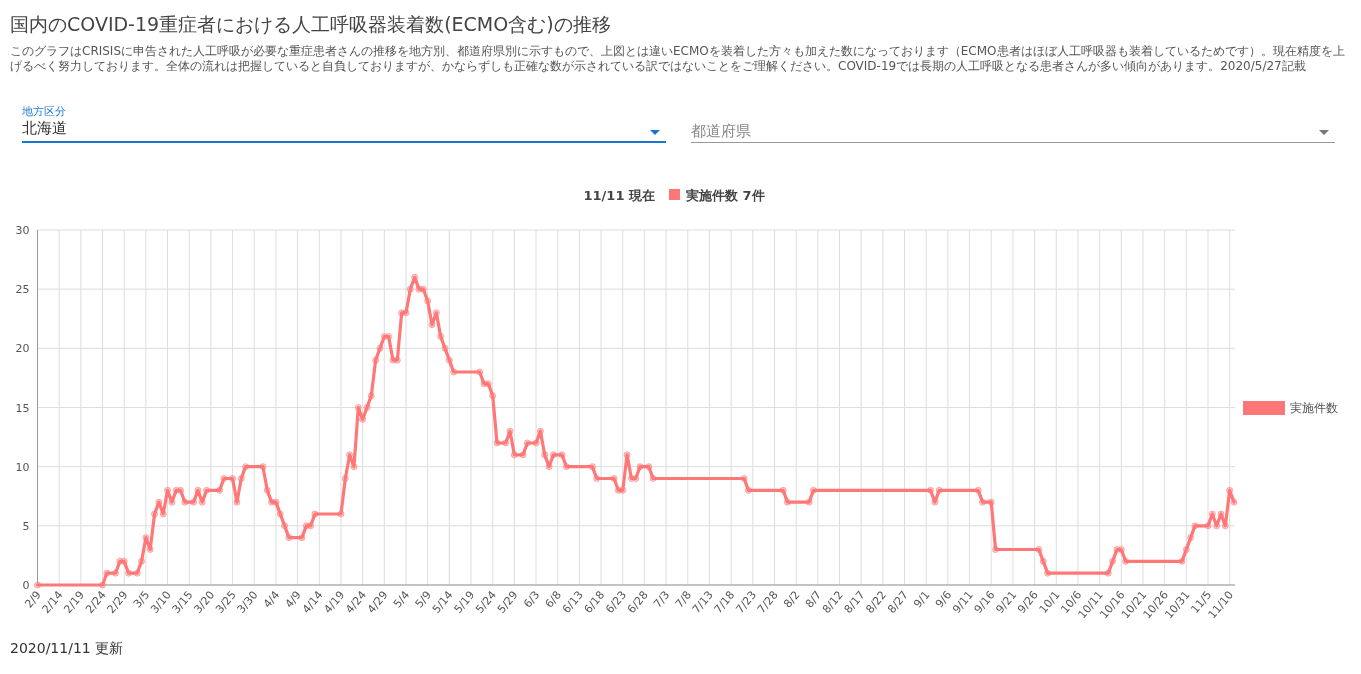  What do you see at coordinates (67, 649) in the screenshot?
I see `footer: 2020/11/11 更新` at bounding box center [67, 649].